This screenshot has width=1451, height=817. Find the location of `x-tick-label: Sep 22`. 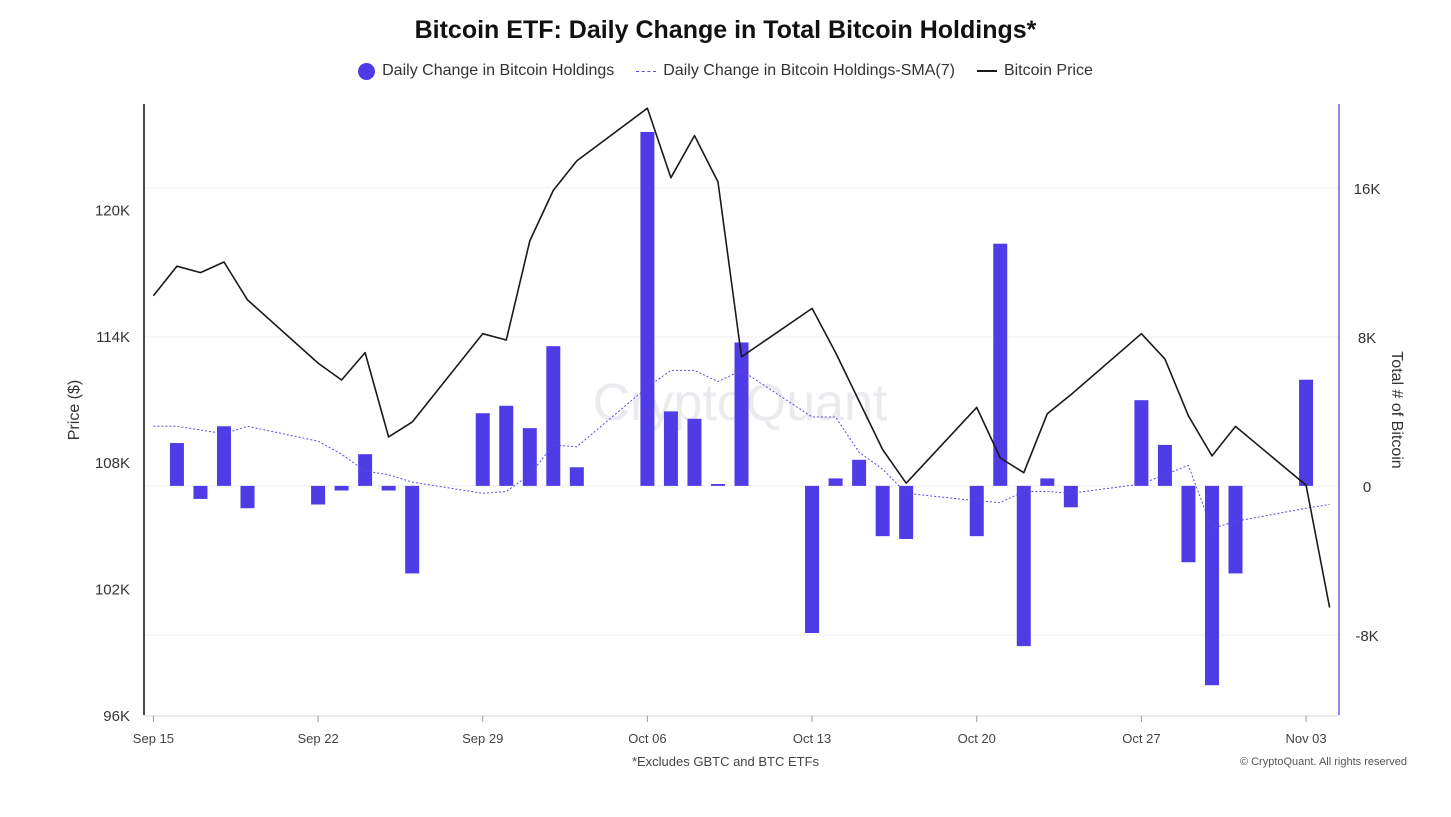

x-tick-label: Sep 22 is located at coordinates (317, 738).